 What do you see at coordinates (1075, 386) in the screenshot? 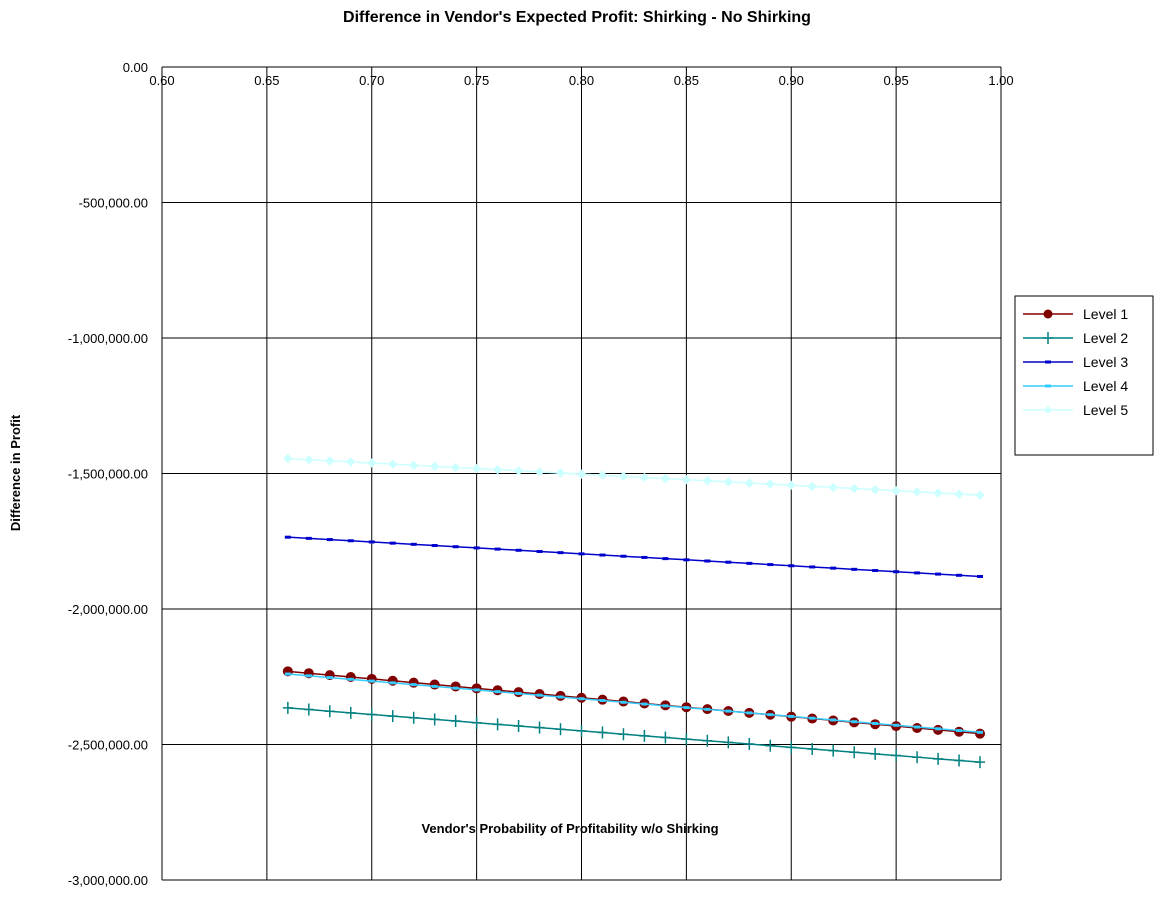
I see `legend-item: Level 4` at bounding box center [1075, 386].